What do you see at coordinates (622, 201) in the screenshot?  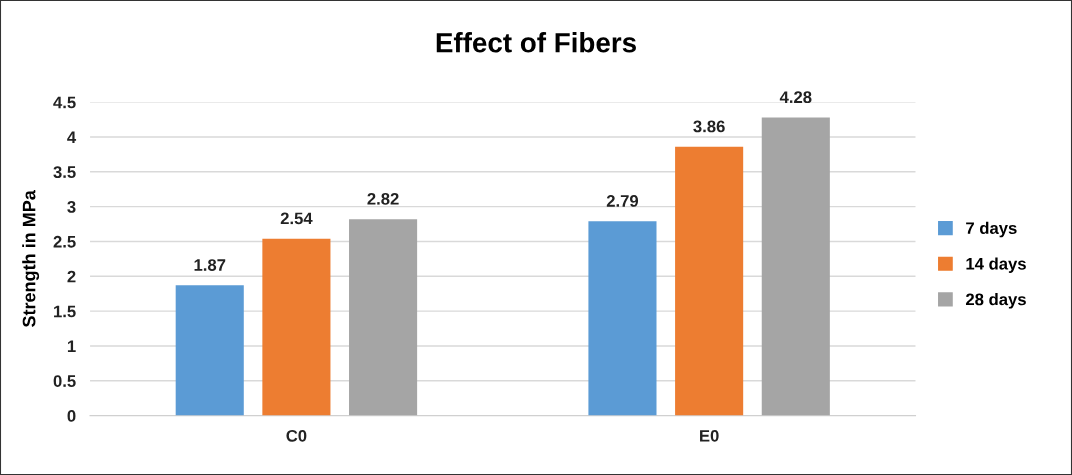 I see `data-label: 2.79` at bounding box center [622, 201].